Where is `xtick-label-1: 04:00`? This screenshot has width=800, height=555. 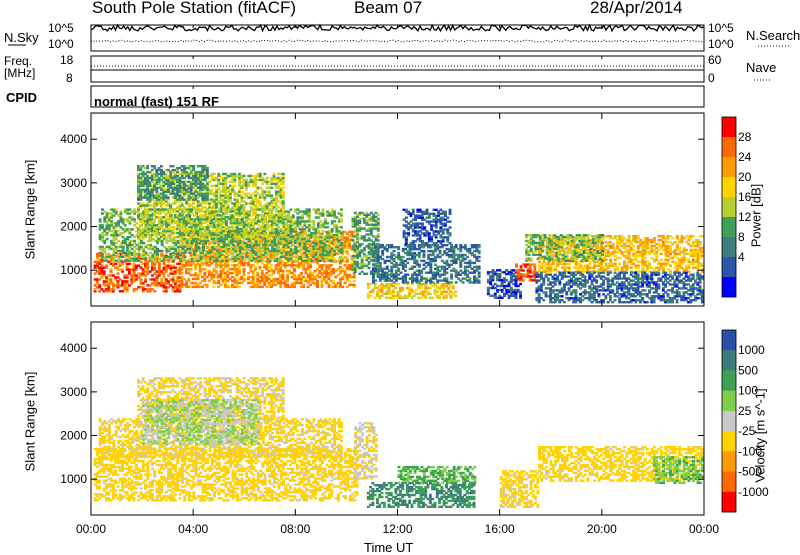
xtick-label-1: 04:00 is located at coordinates (193, 529).